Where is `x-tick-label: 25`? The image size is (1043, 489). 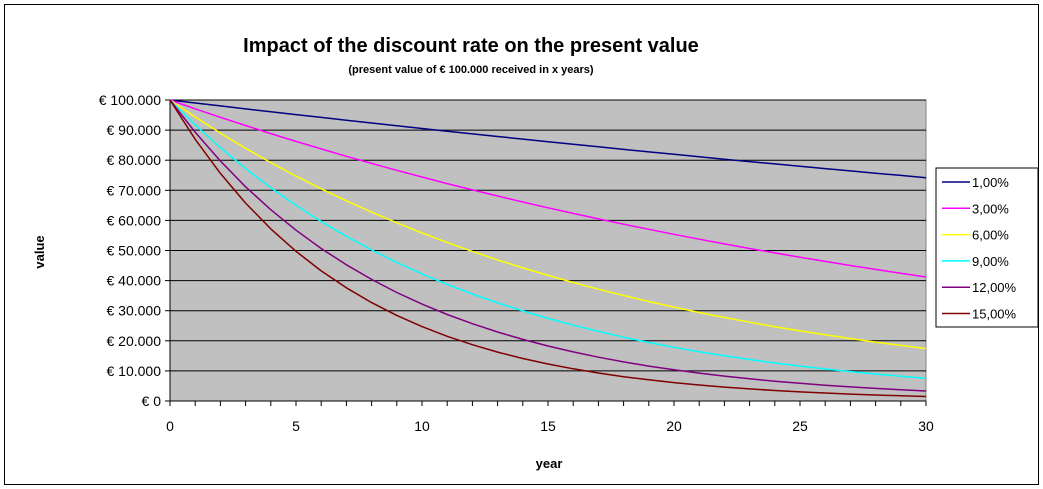 x-tick-label: 25 is located at coordinates (800, 426).